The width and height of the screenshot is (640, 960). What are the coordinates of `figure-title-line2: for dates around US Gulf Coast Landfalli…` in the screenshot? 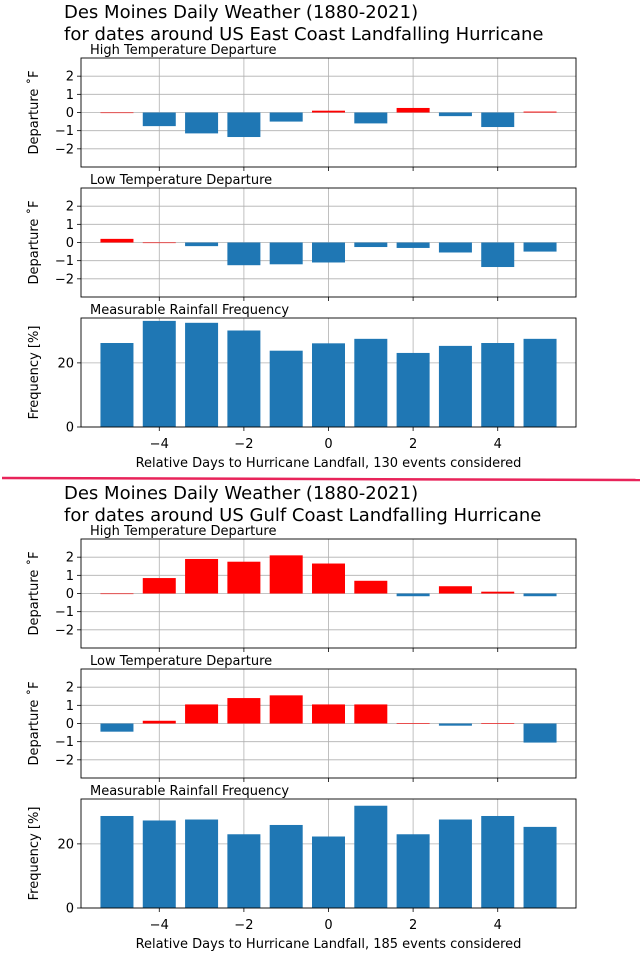 It's located at (302, 515).